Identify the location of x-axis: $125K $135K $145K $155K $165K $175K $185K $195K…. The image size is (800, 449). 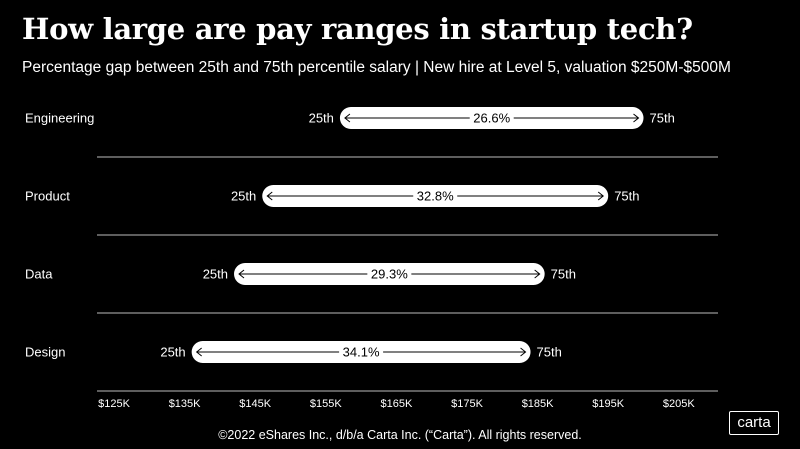
(396, 404).